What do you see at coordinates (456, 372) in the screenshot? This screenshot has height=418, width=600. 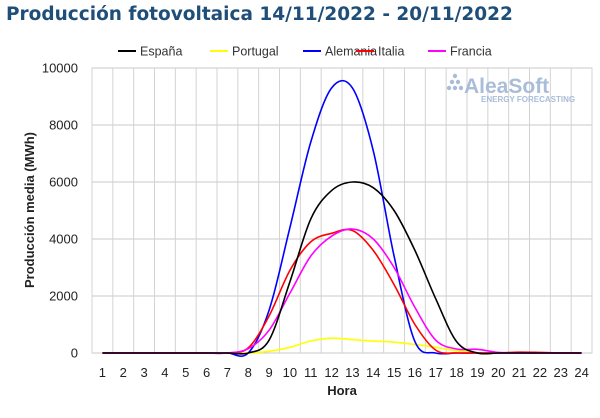 I see `x-tick-label: 18` at bounding box center [456, 372].